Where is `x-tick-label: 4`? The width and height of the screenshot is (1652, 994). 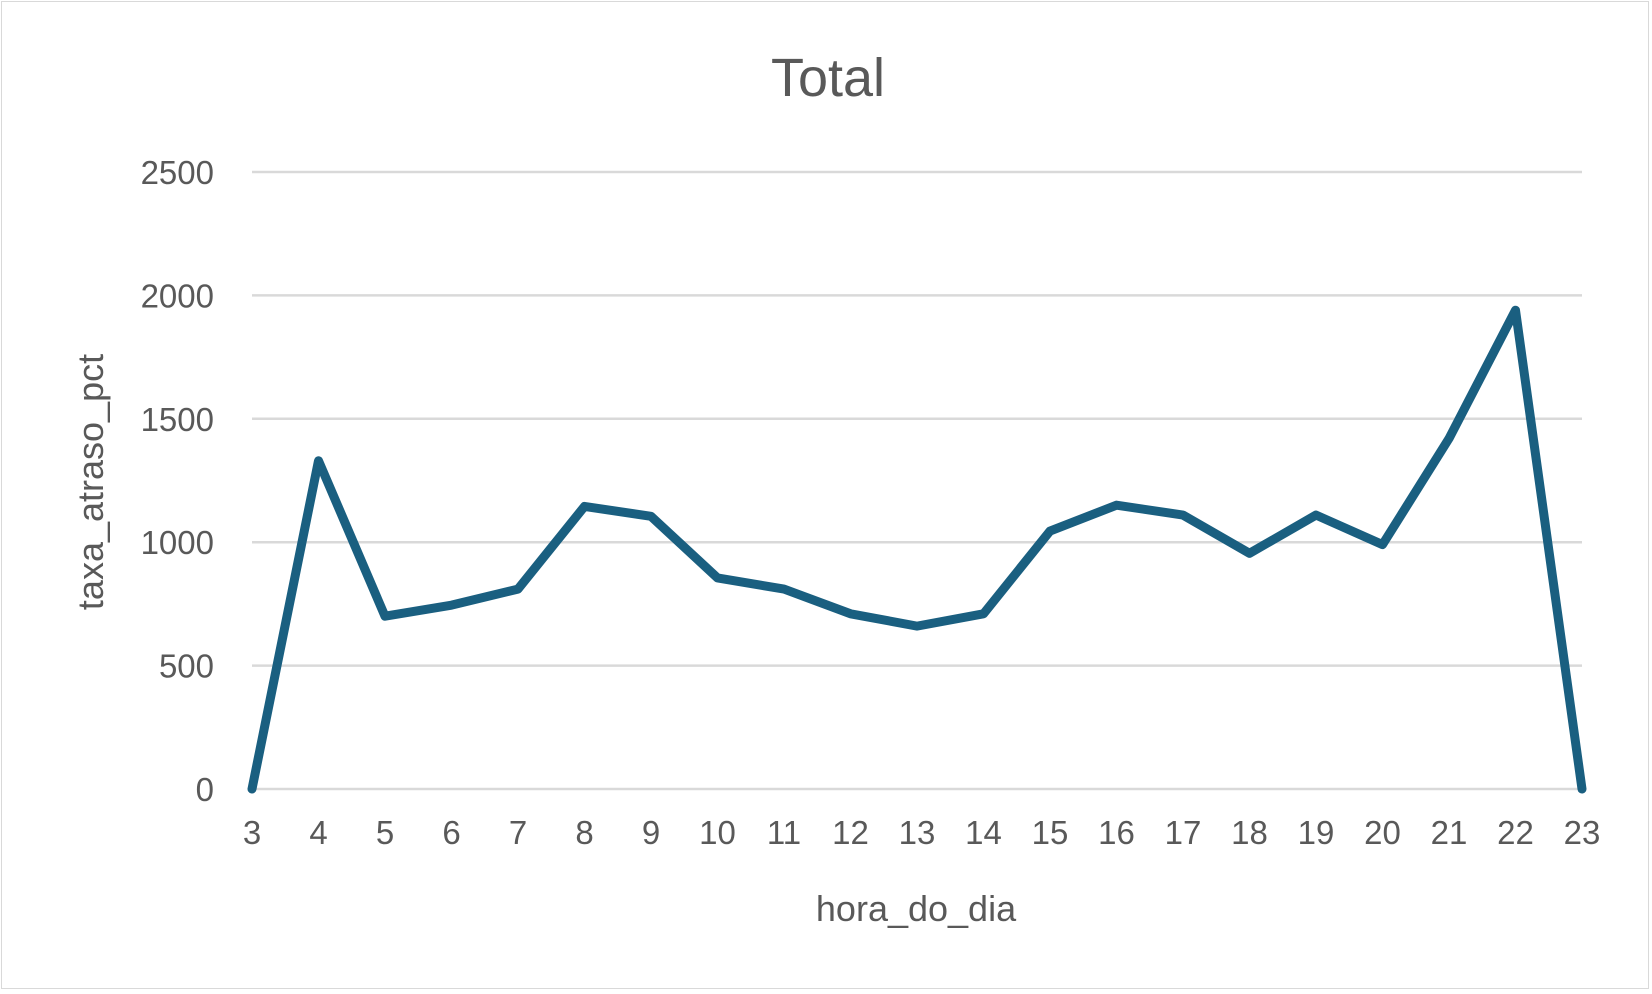 x-tick-label: 4 is located at coordinates (318, 832).